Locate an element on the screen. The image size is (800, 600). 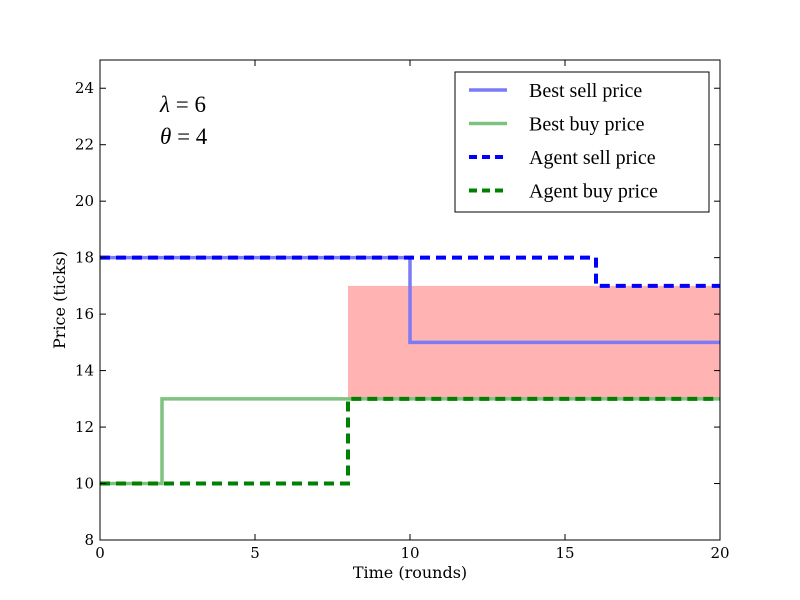
parameter-annotation: θ = 4 is located at coordinates (184, 136).